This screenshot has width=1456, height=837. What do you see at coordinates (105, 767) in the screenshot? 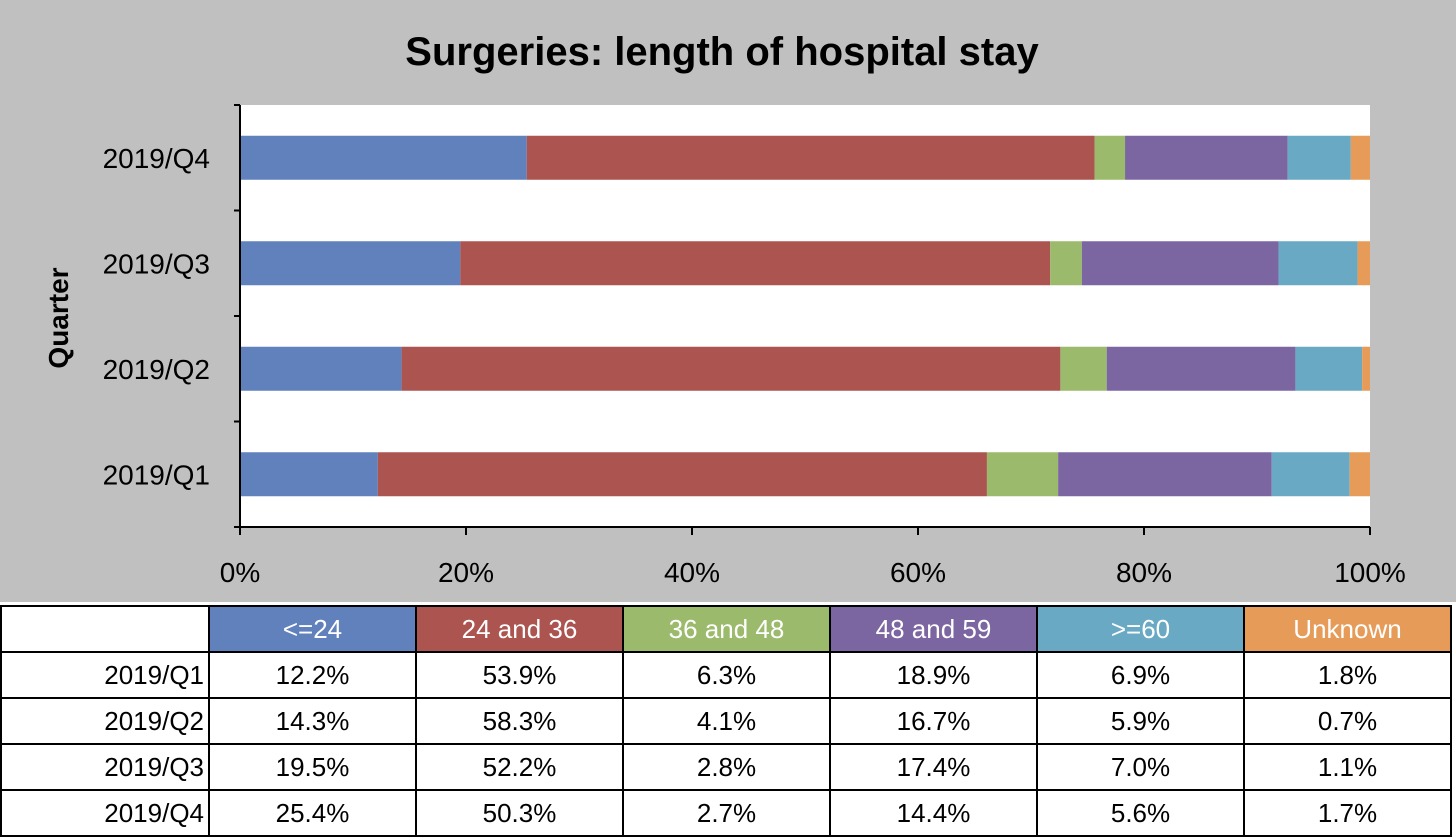
I see `table-row-label: 2019/Q3` at bounding box center [105, 767].